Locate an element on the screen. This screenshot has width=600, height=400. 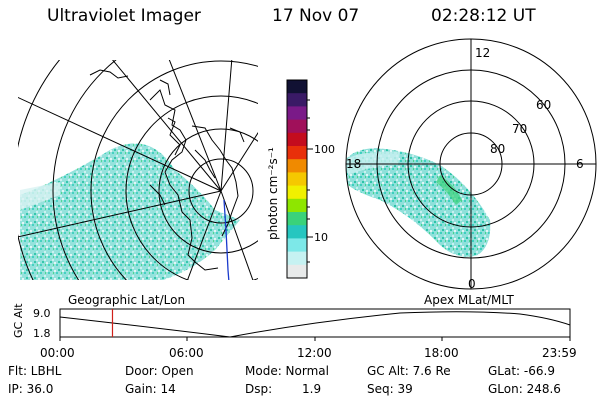
colorbar is located at coordinates (297, 179).